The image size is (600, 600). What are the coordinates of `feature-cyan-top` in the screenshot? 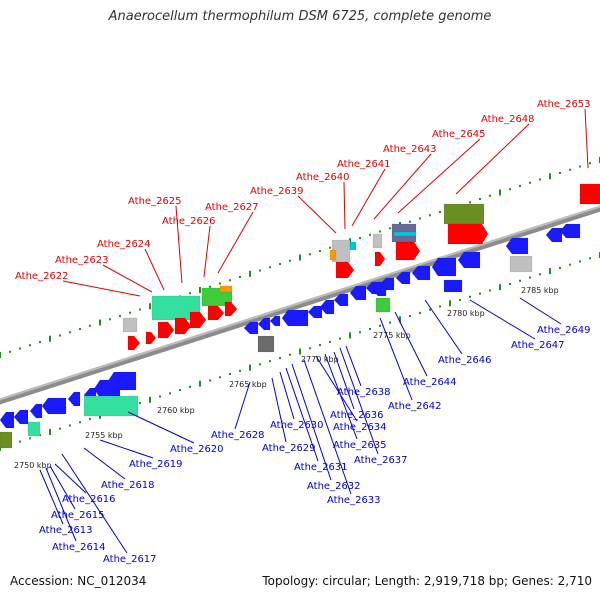 It's located at (353, 246).